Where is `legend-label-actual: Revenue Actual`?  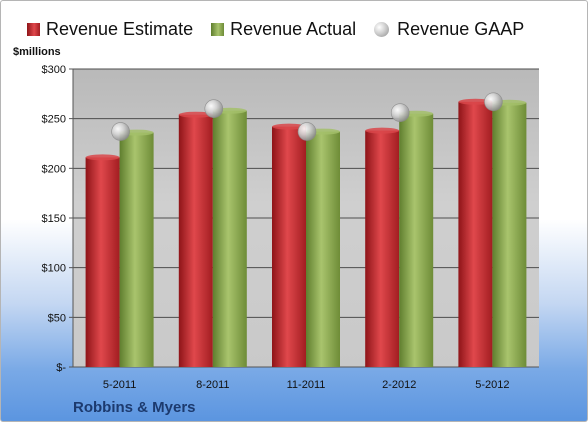
legend-label-actual: Revenue Actual is located at coordinates (293, 28).